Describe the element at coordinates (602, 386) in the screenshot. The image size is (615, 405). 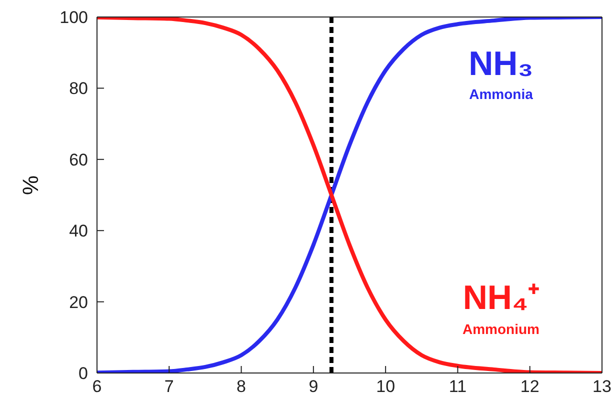
I see `x-tick-label: 13` at that location.